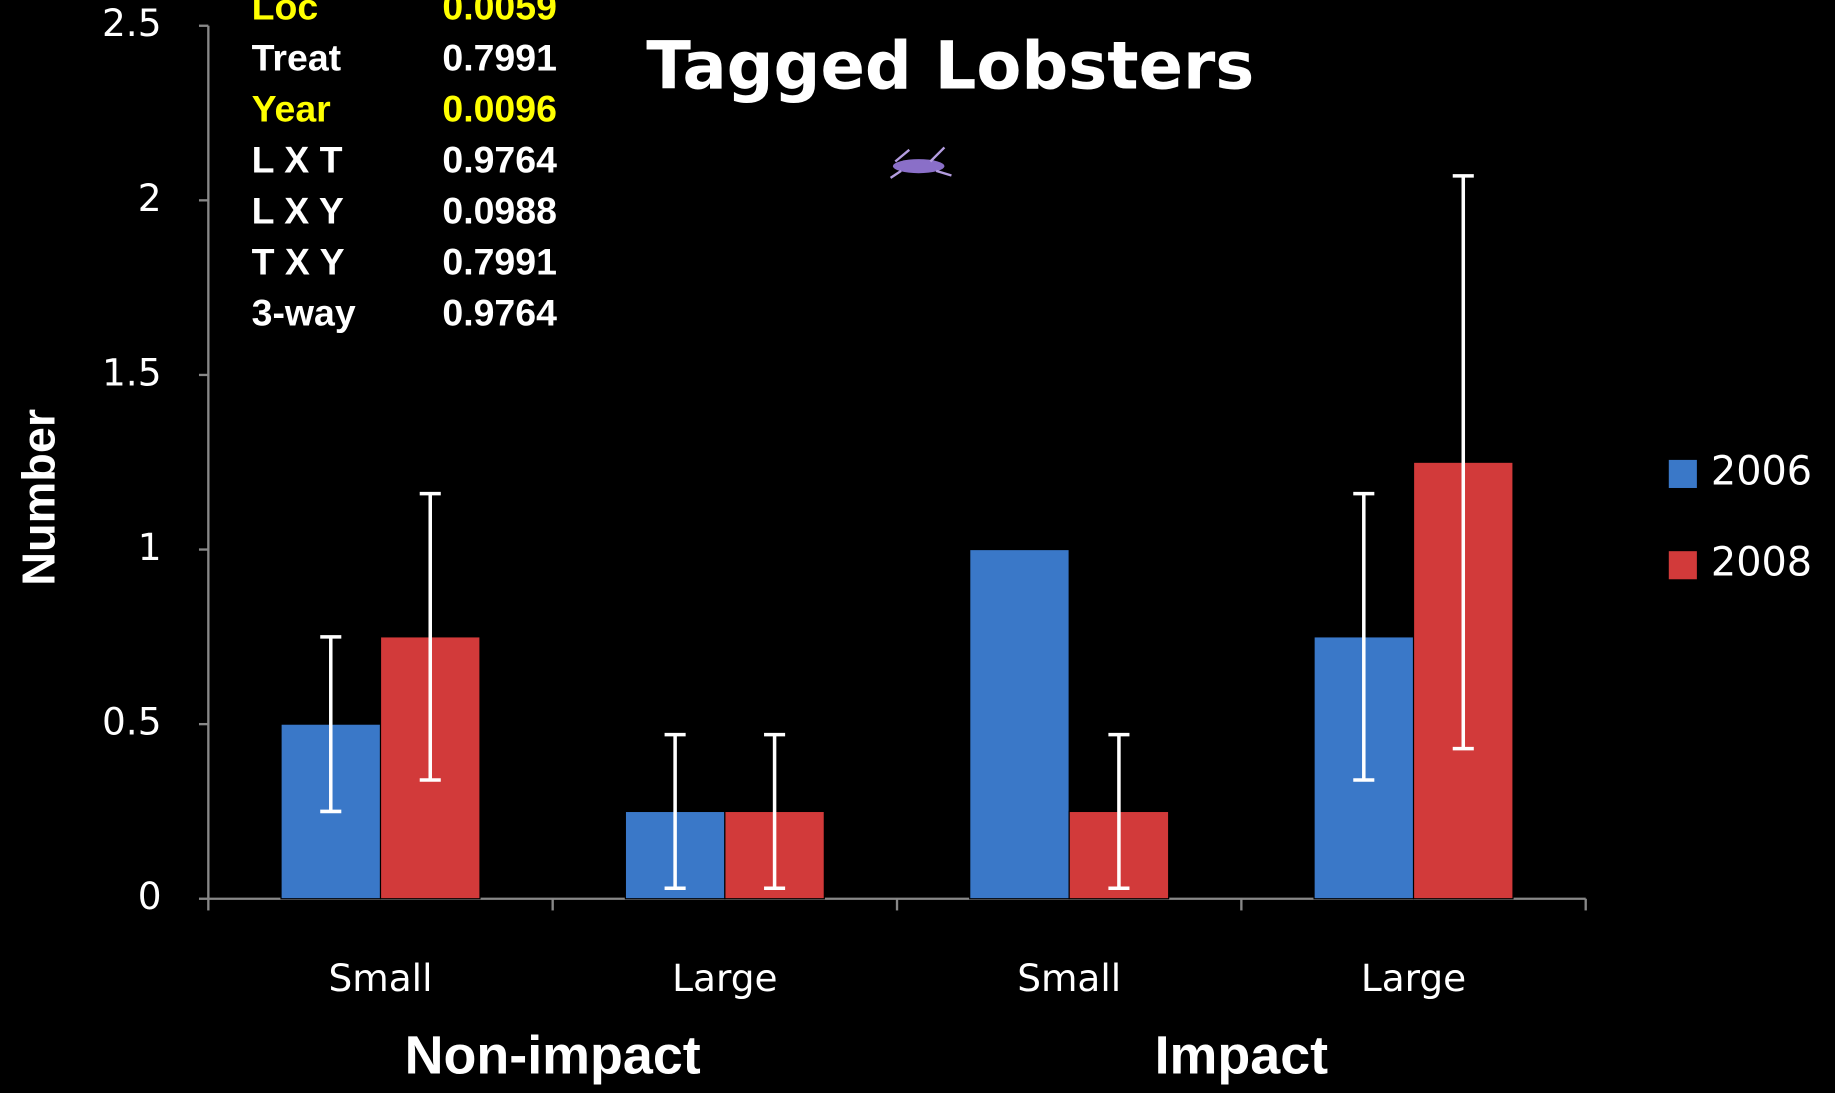  What do you see at coordinates (298, 210) in the screenshot?
I see `stat-name: L X Y` at bounding box center [298, 210].